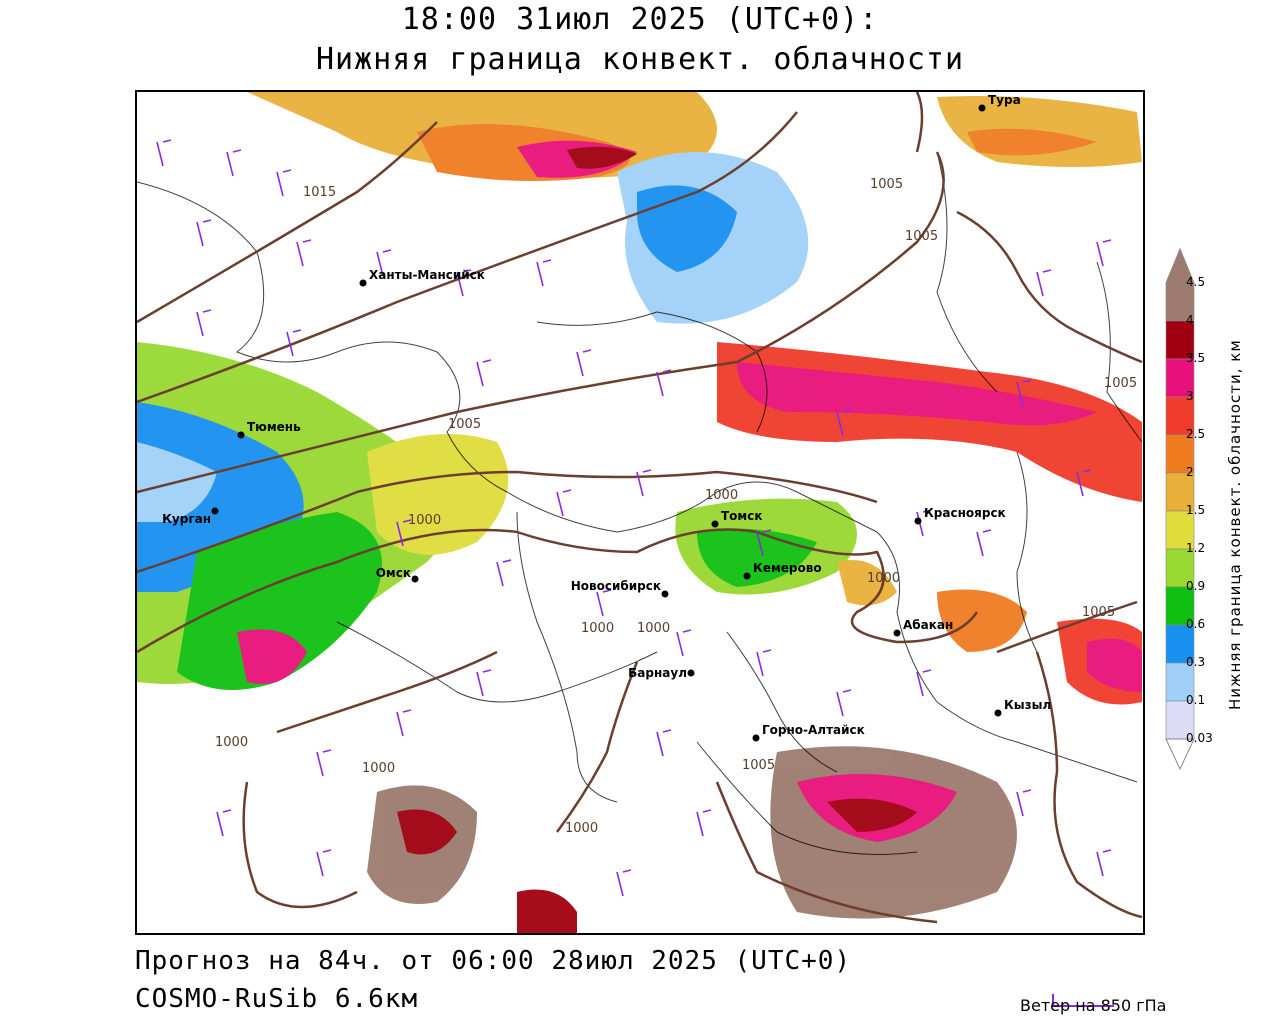 The image size is (1280, 1024). Describe the element at coordinates (1027, 705) in the screenshot. I see `city-label: Кызыл` at that location.